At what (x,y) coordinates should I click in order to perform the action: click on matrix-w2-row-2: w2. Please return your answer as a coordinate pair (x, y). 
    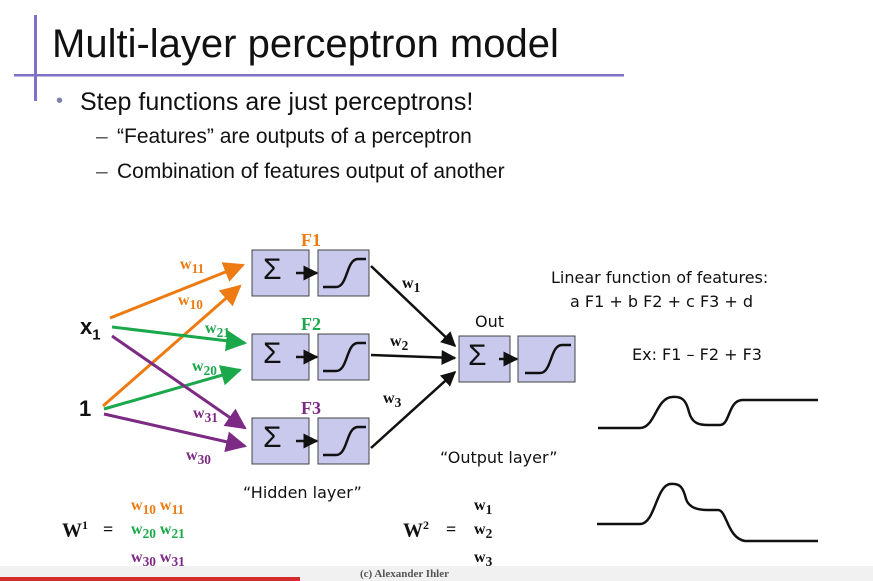
    Looking at the image, I should click on (483, 531).